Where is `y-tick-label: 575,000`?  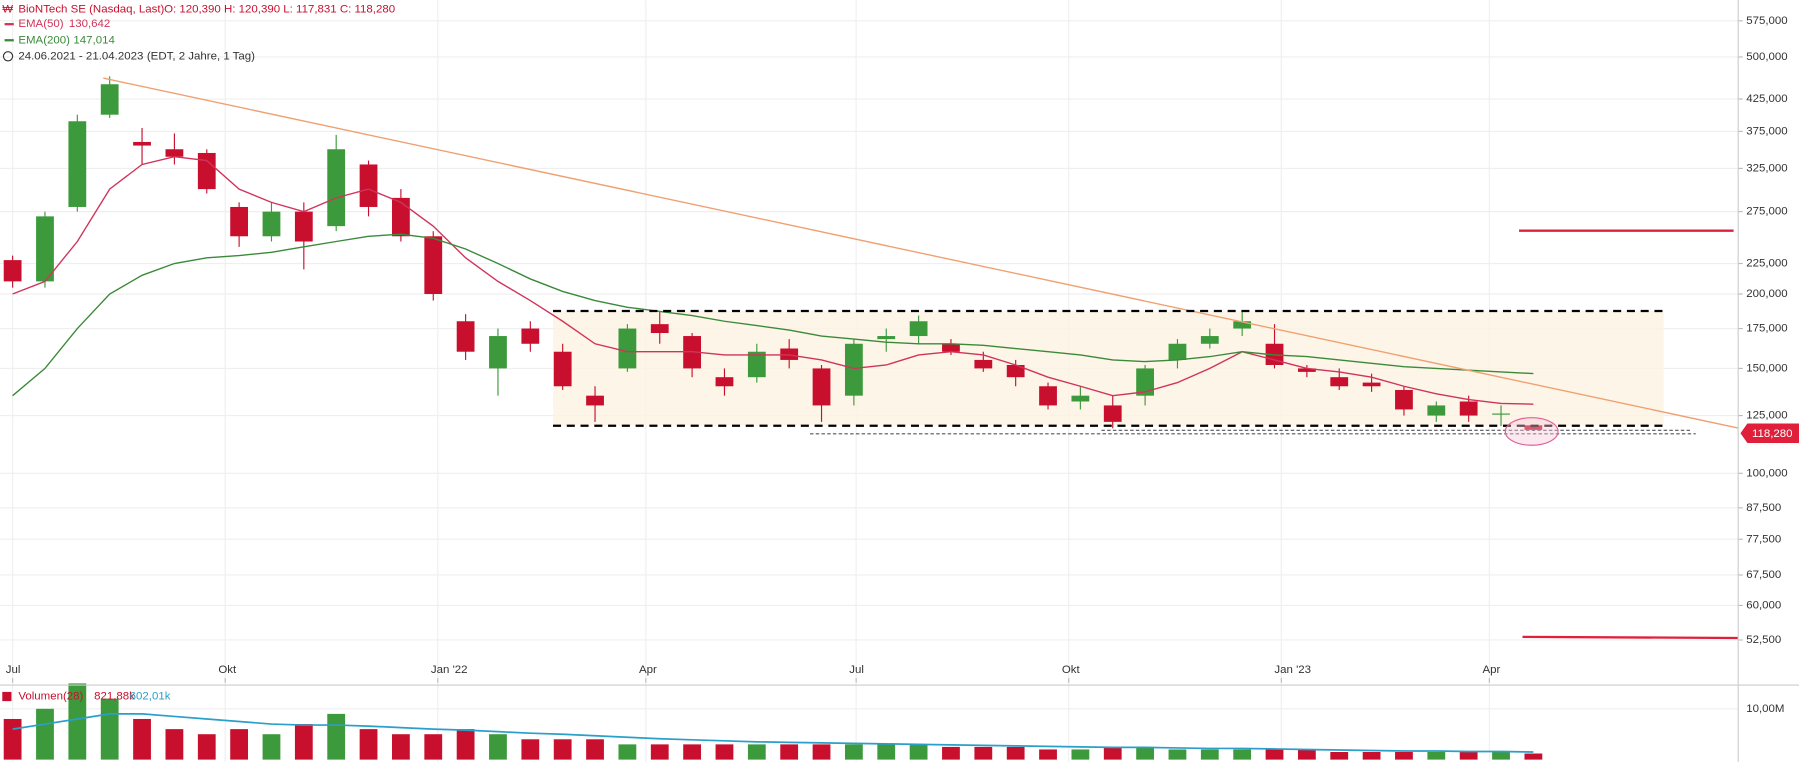
y-tick-label: 575,000 is located at coordinates (1766, 21).